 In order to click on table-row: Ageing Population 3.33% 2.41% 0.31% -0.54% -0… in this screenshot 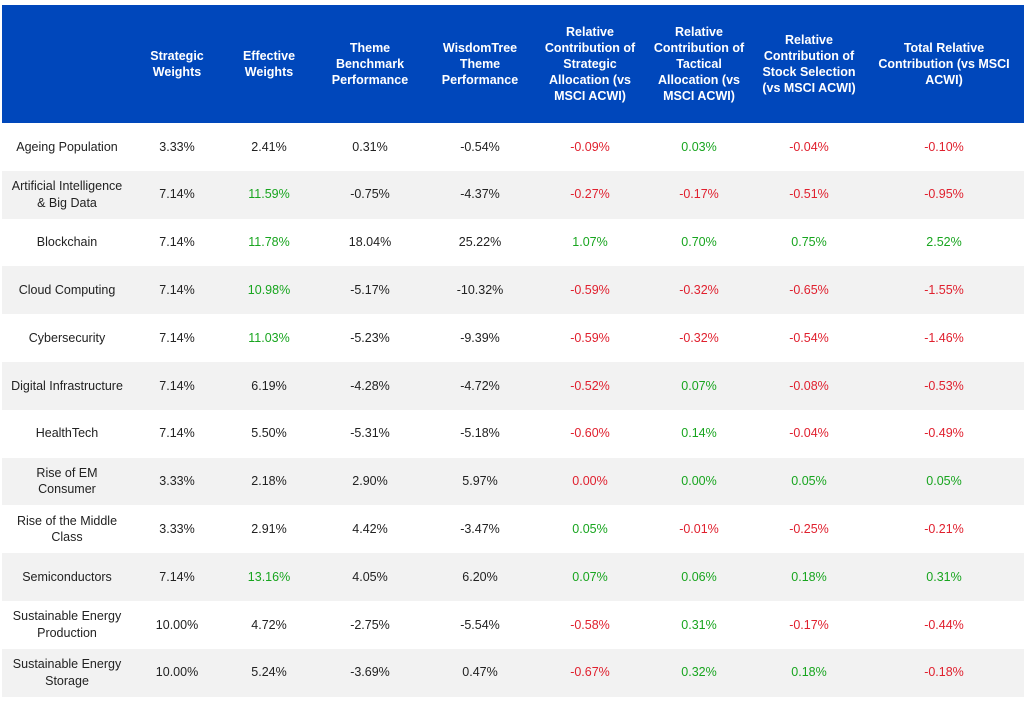, I will do `click(513, 147)`.